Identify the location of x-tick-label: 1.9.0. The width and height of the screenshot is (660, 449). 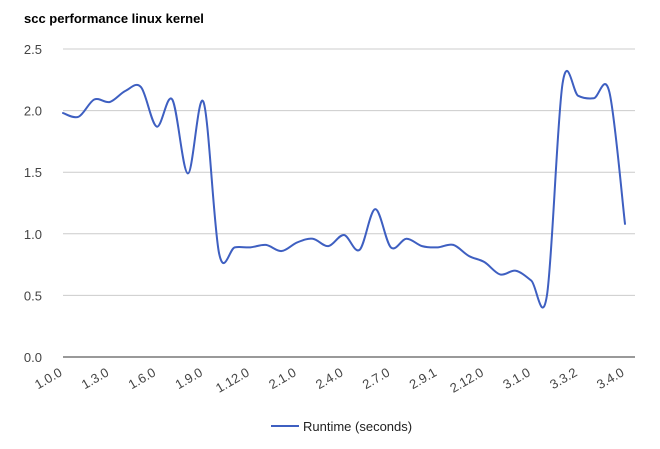
(188, 378).